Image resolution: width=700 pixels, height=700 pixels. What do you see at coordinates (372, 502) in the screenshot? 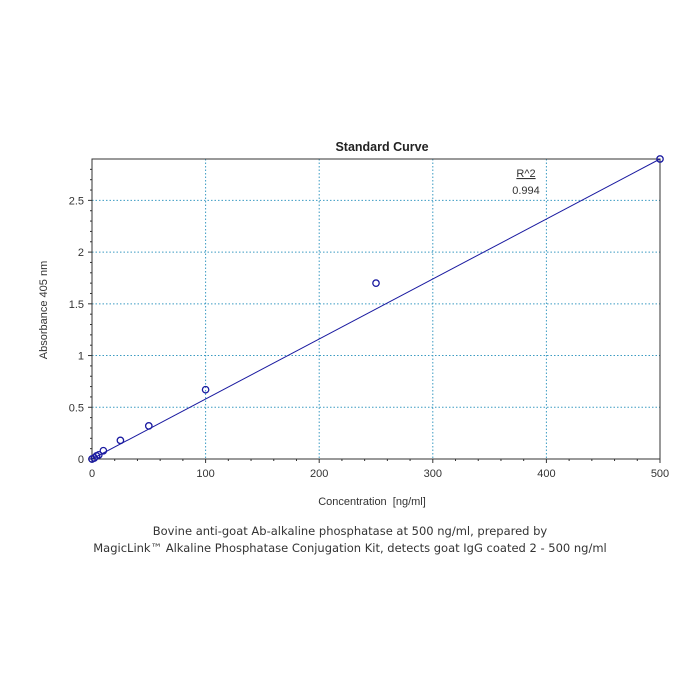
I see `x-axis-label: Concentration [ng/ml]` at bounding box center [372, 502].